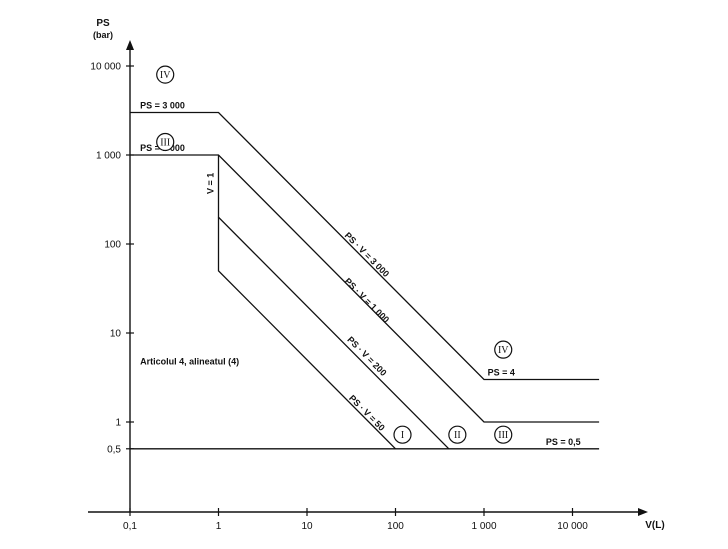 This screenshot has height=549, width=728. What do you see at coordinates (643, 512) in the screenshot?
I see `x-axis-arrow` at bounding box center [643, 512].